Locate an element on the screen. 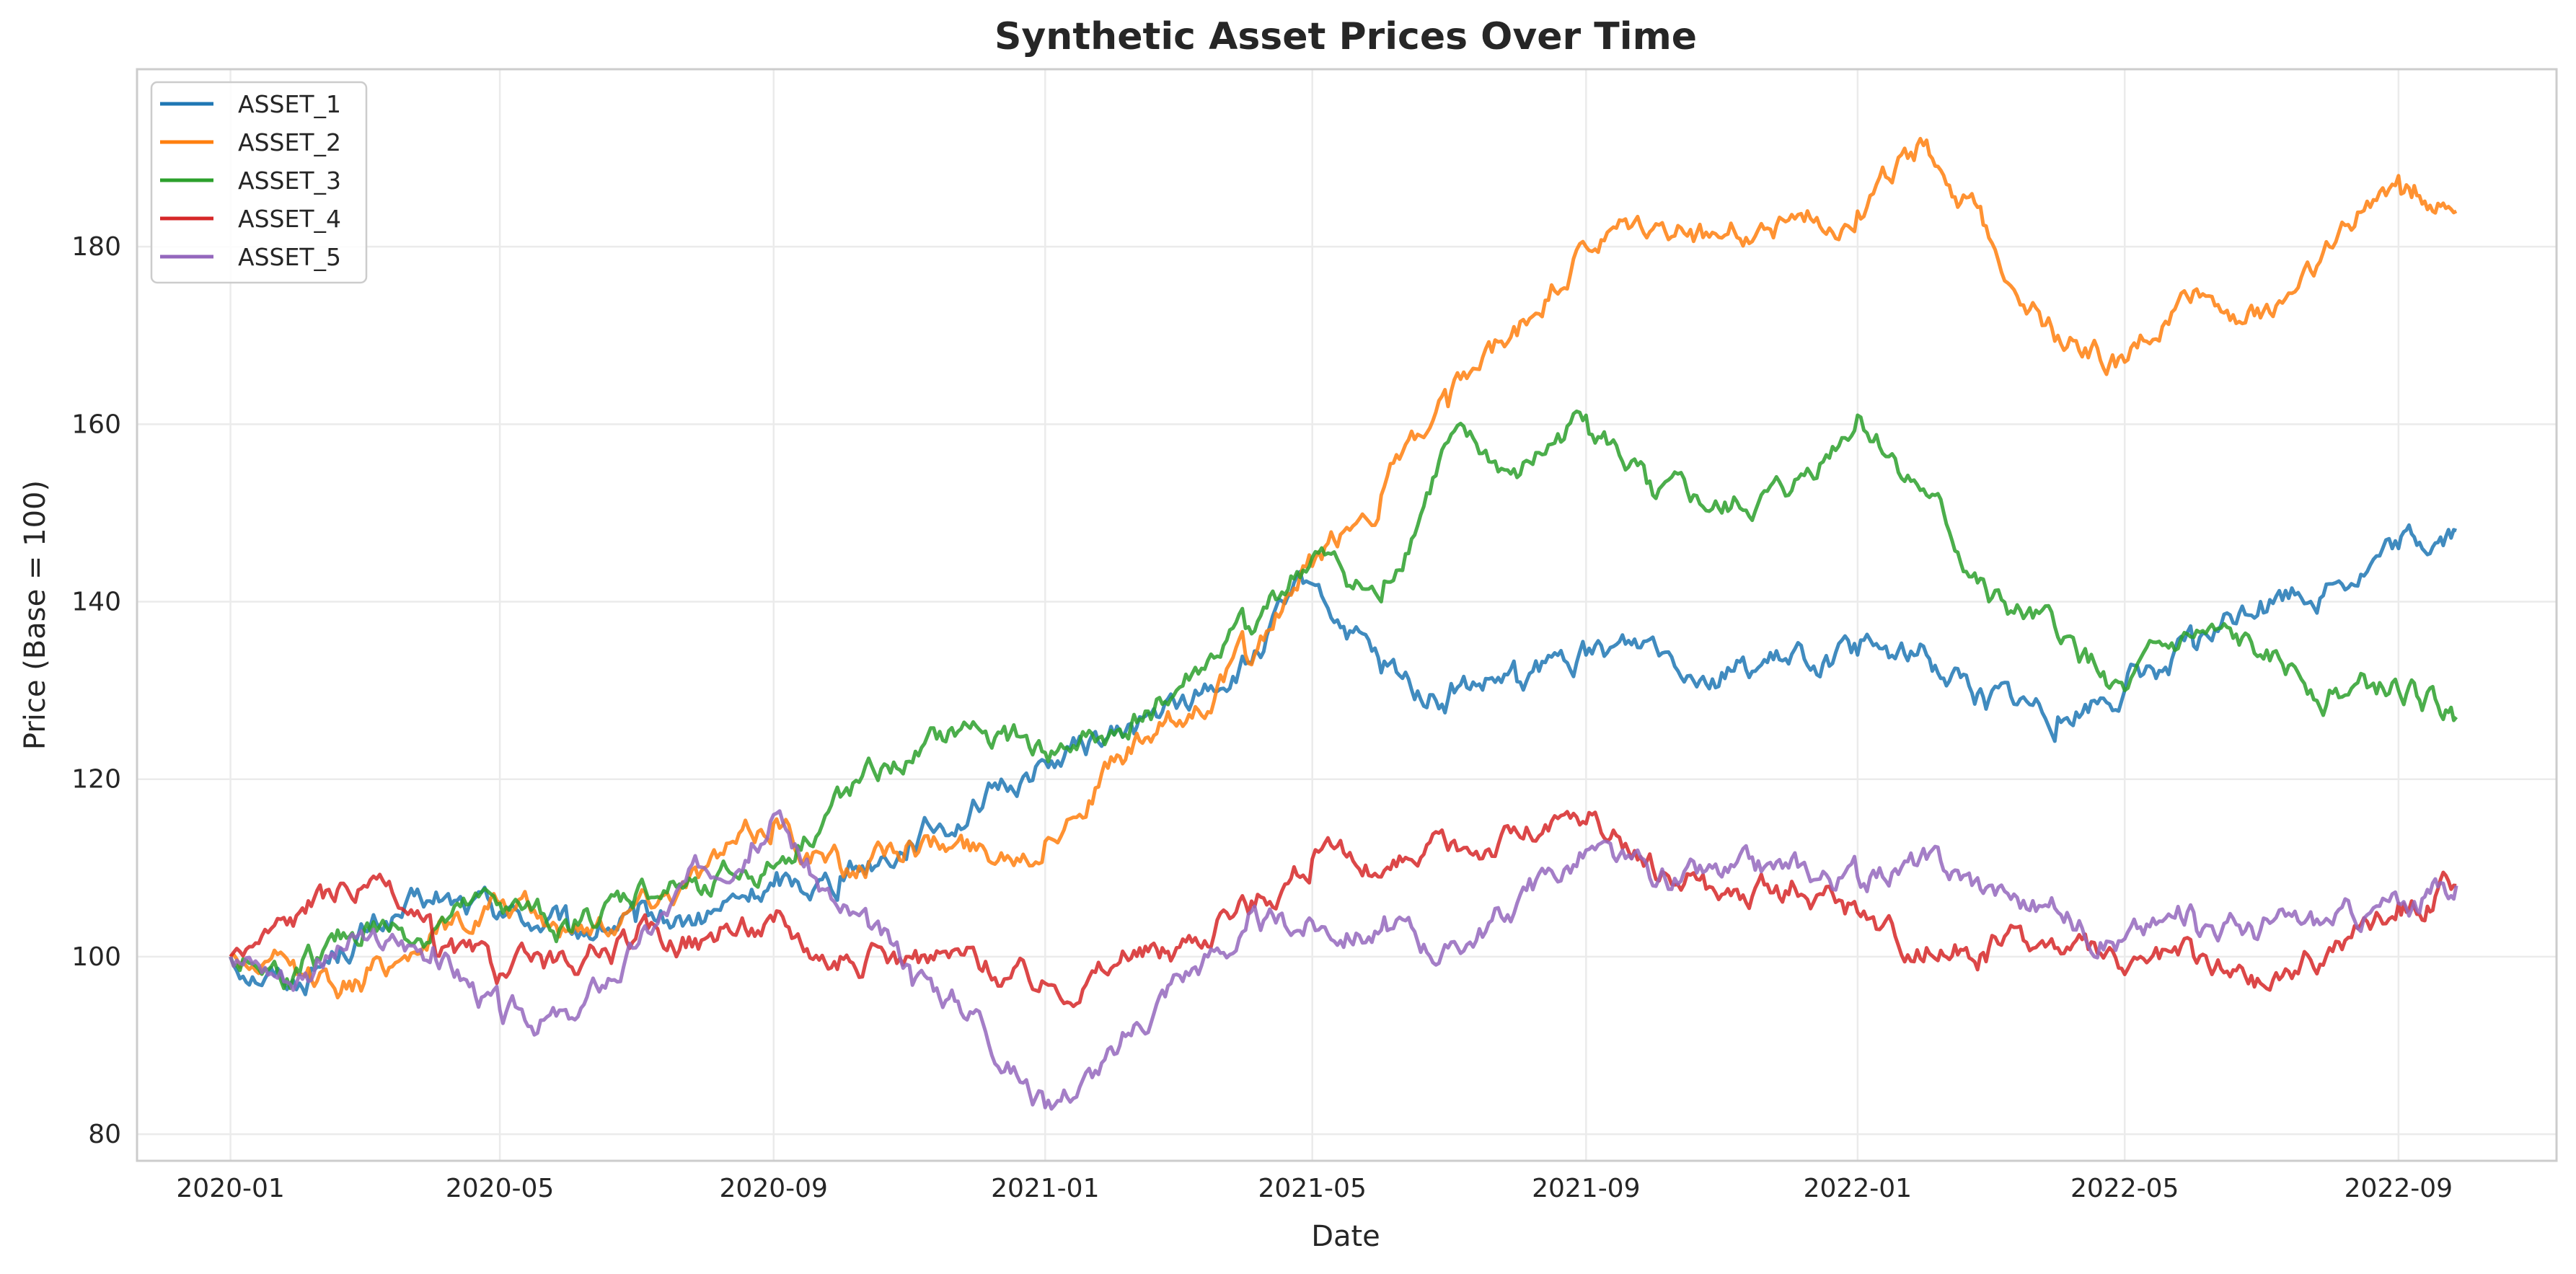  x-tick-label: 2022-01 is located at coordinates (1858, 1188).